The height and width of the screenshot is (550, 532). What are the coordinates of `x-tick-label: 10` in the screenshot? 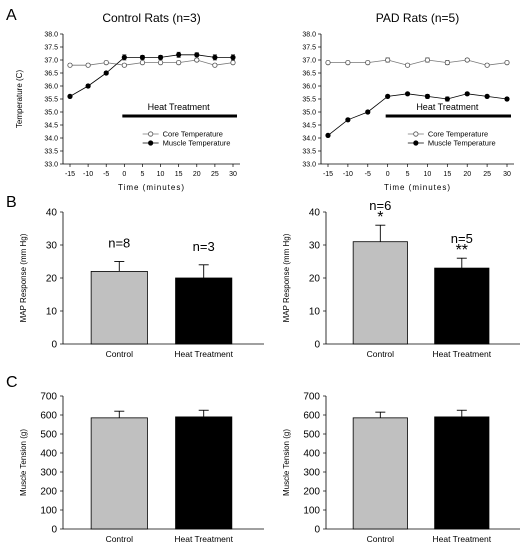 It's located at (428, 174).